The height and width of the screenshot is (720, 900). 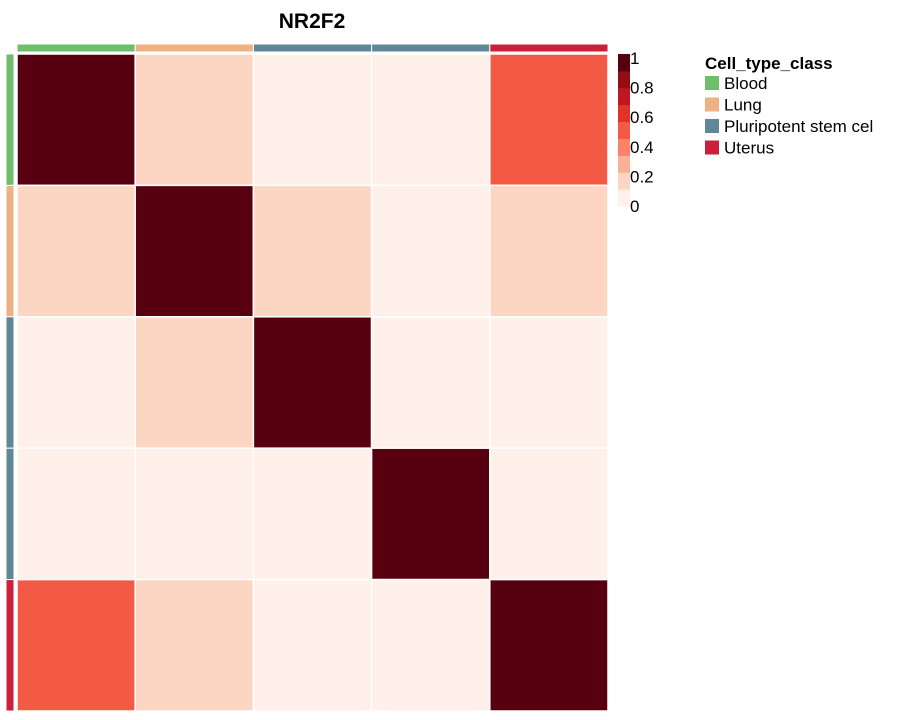 I want to click on colorbar-tick-label: 0.4, so click(x=642, y=147).